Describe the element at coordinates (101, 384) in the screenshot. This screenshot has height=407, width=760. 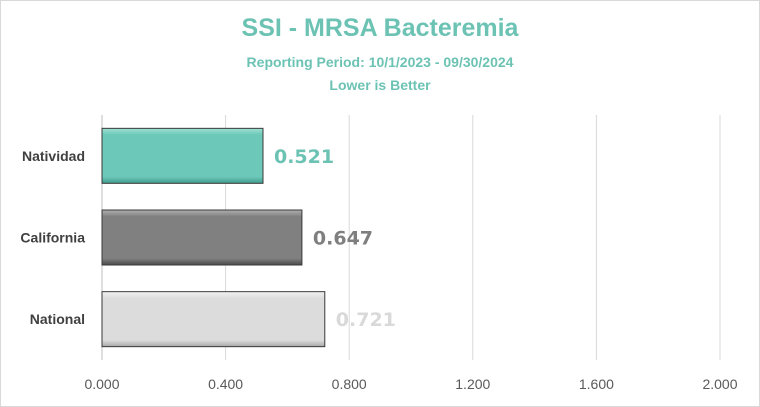
I see `x-tick-label: 0.000` at that location.